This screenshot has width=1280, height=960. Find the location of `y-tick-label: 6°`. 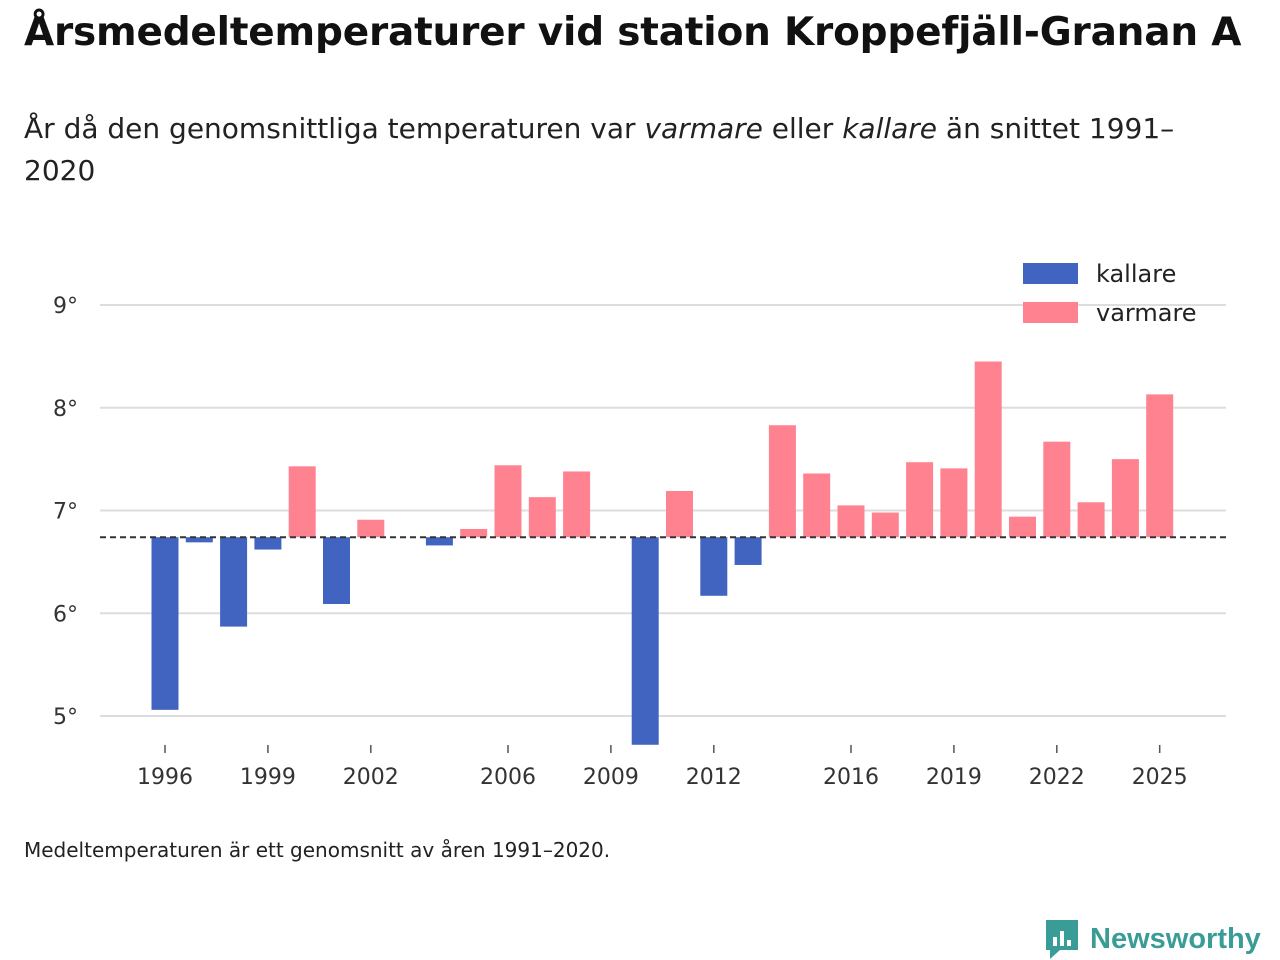

y-tick-label: 6° is located at coordinates (65, 614).